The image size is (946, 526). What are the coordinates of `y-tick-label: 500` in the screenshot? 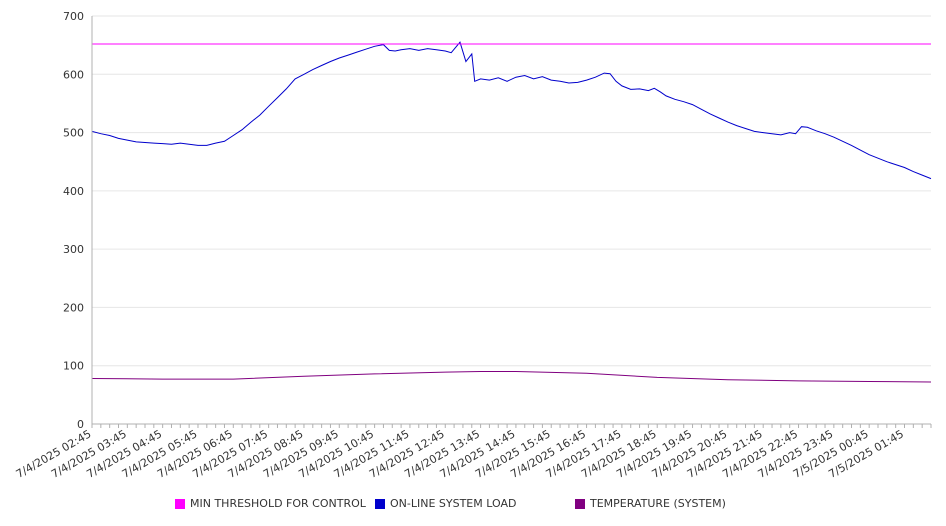 It's located at (73, 133).